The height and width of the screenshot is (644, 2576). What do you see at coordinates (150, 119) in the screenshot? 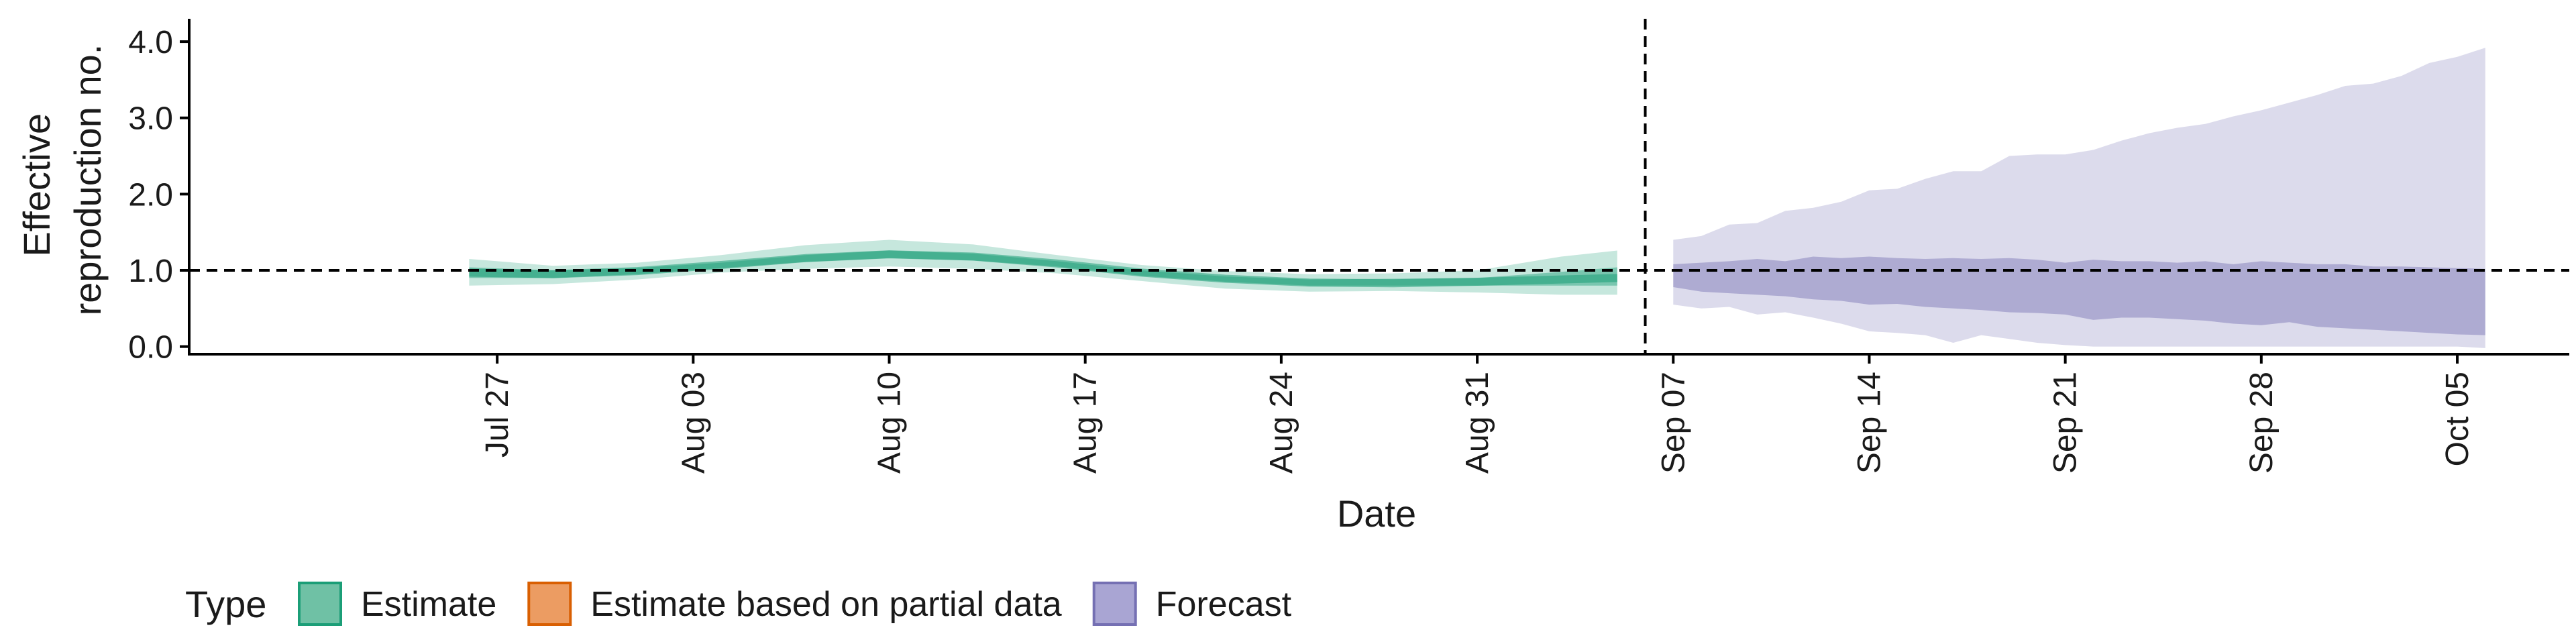
I see `y-tick-label: 3.0` at bounding box center [150, 119].